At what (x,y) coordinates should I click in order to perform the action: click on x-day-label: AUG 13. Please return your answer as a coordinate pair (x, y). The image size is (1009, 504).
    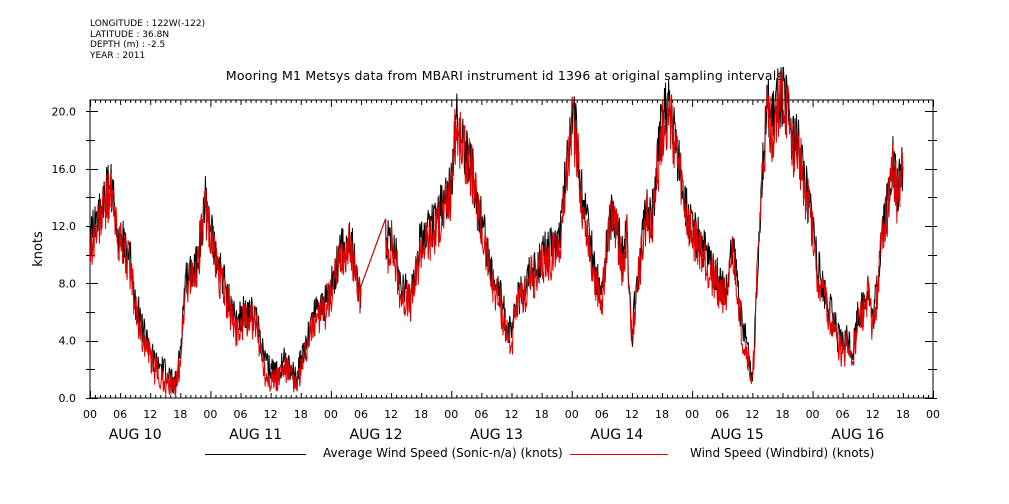
    Looking at the image, I should click on (496, 435).